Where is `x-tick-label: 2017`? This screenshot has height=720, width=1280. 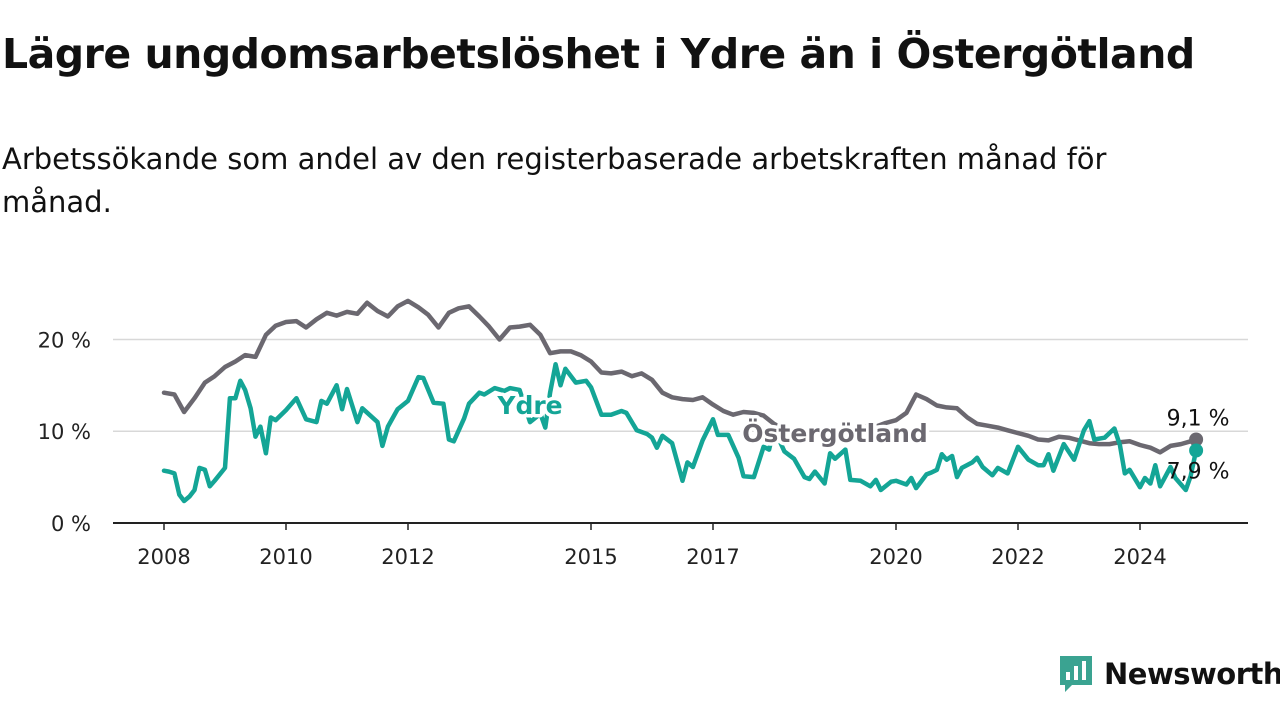
x-tick-label: 2017 is located at coordinates (712, 557).